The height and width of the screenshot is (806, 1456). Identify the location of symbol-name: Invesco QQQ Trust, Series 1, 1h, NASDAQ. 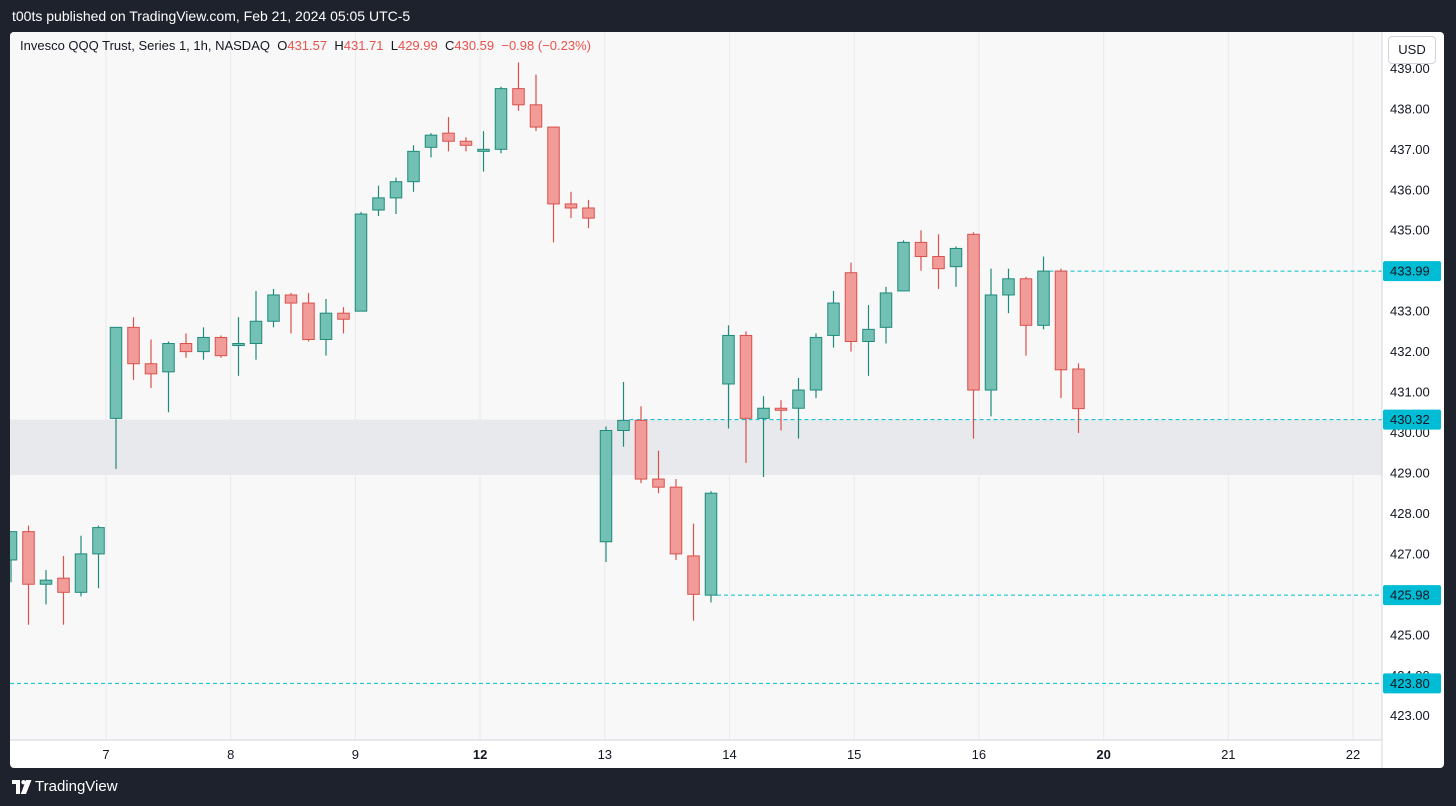
(145, 45).